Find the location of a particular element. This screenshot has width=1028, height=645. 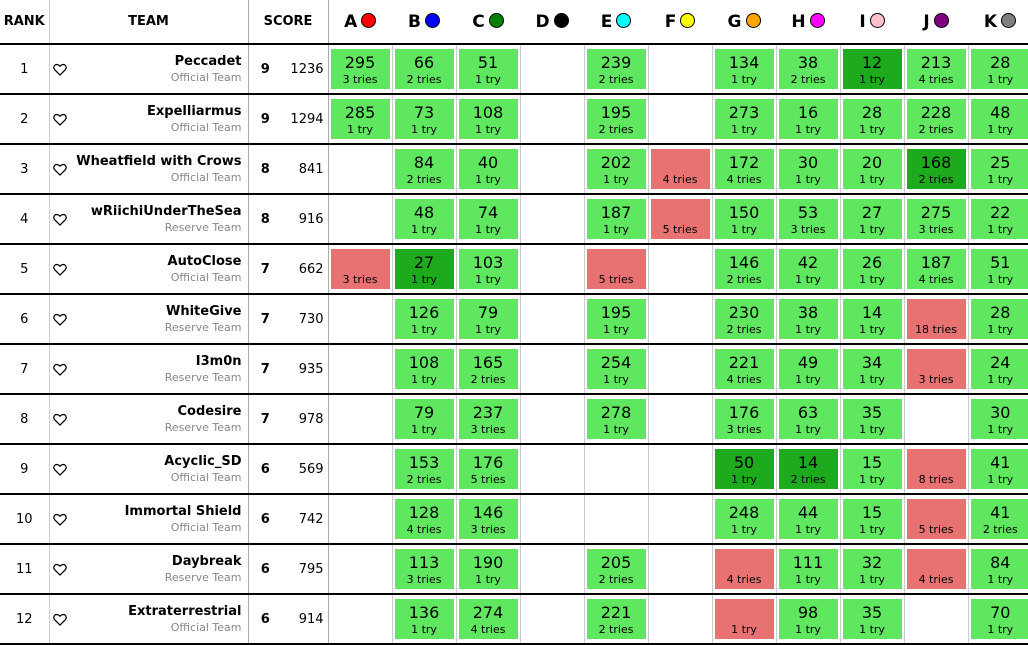

problem-cell-b: 113 3 tries is located at coordinates (424, 569).